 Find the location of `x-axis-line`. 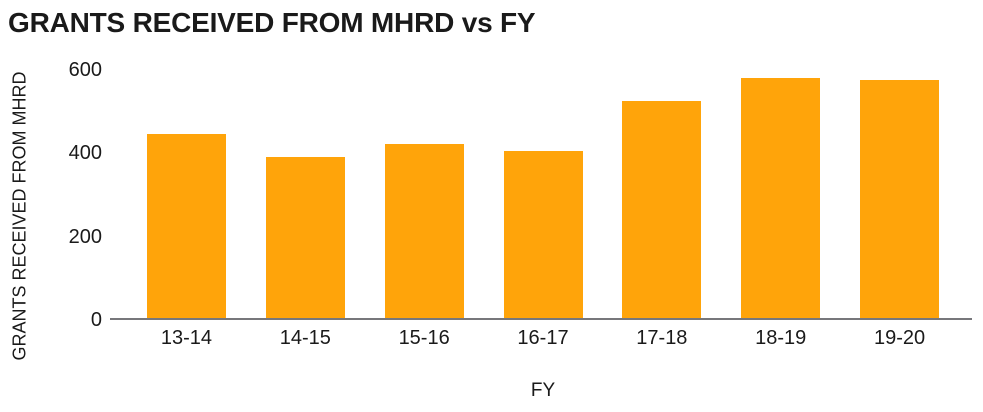

x-axis-line is located at coordinates (541, 319).